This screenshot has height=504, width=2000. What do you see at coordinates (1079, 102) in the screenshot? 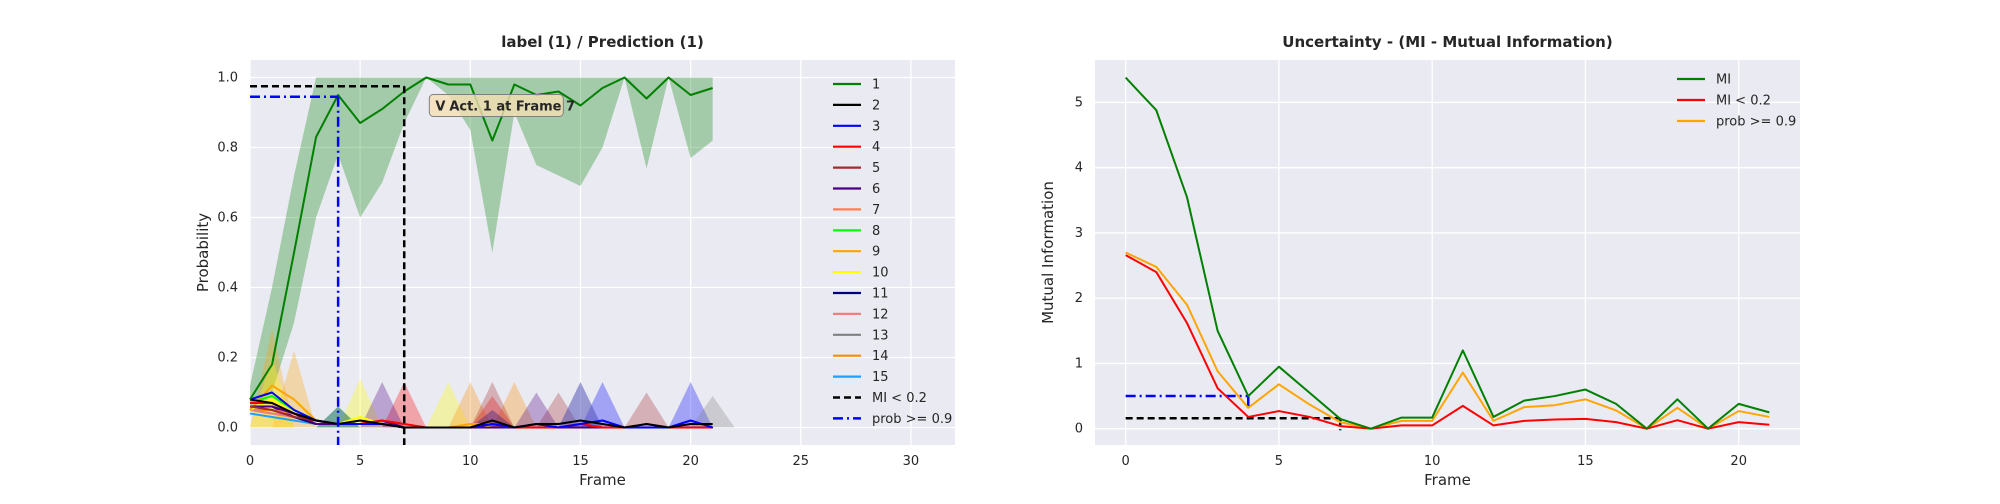
I see `y-tick-label: 5` at bounding box center [1079, 102].